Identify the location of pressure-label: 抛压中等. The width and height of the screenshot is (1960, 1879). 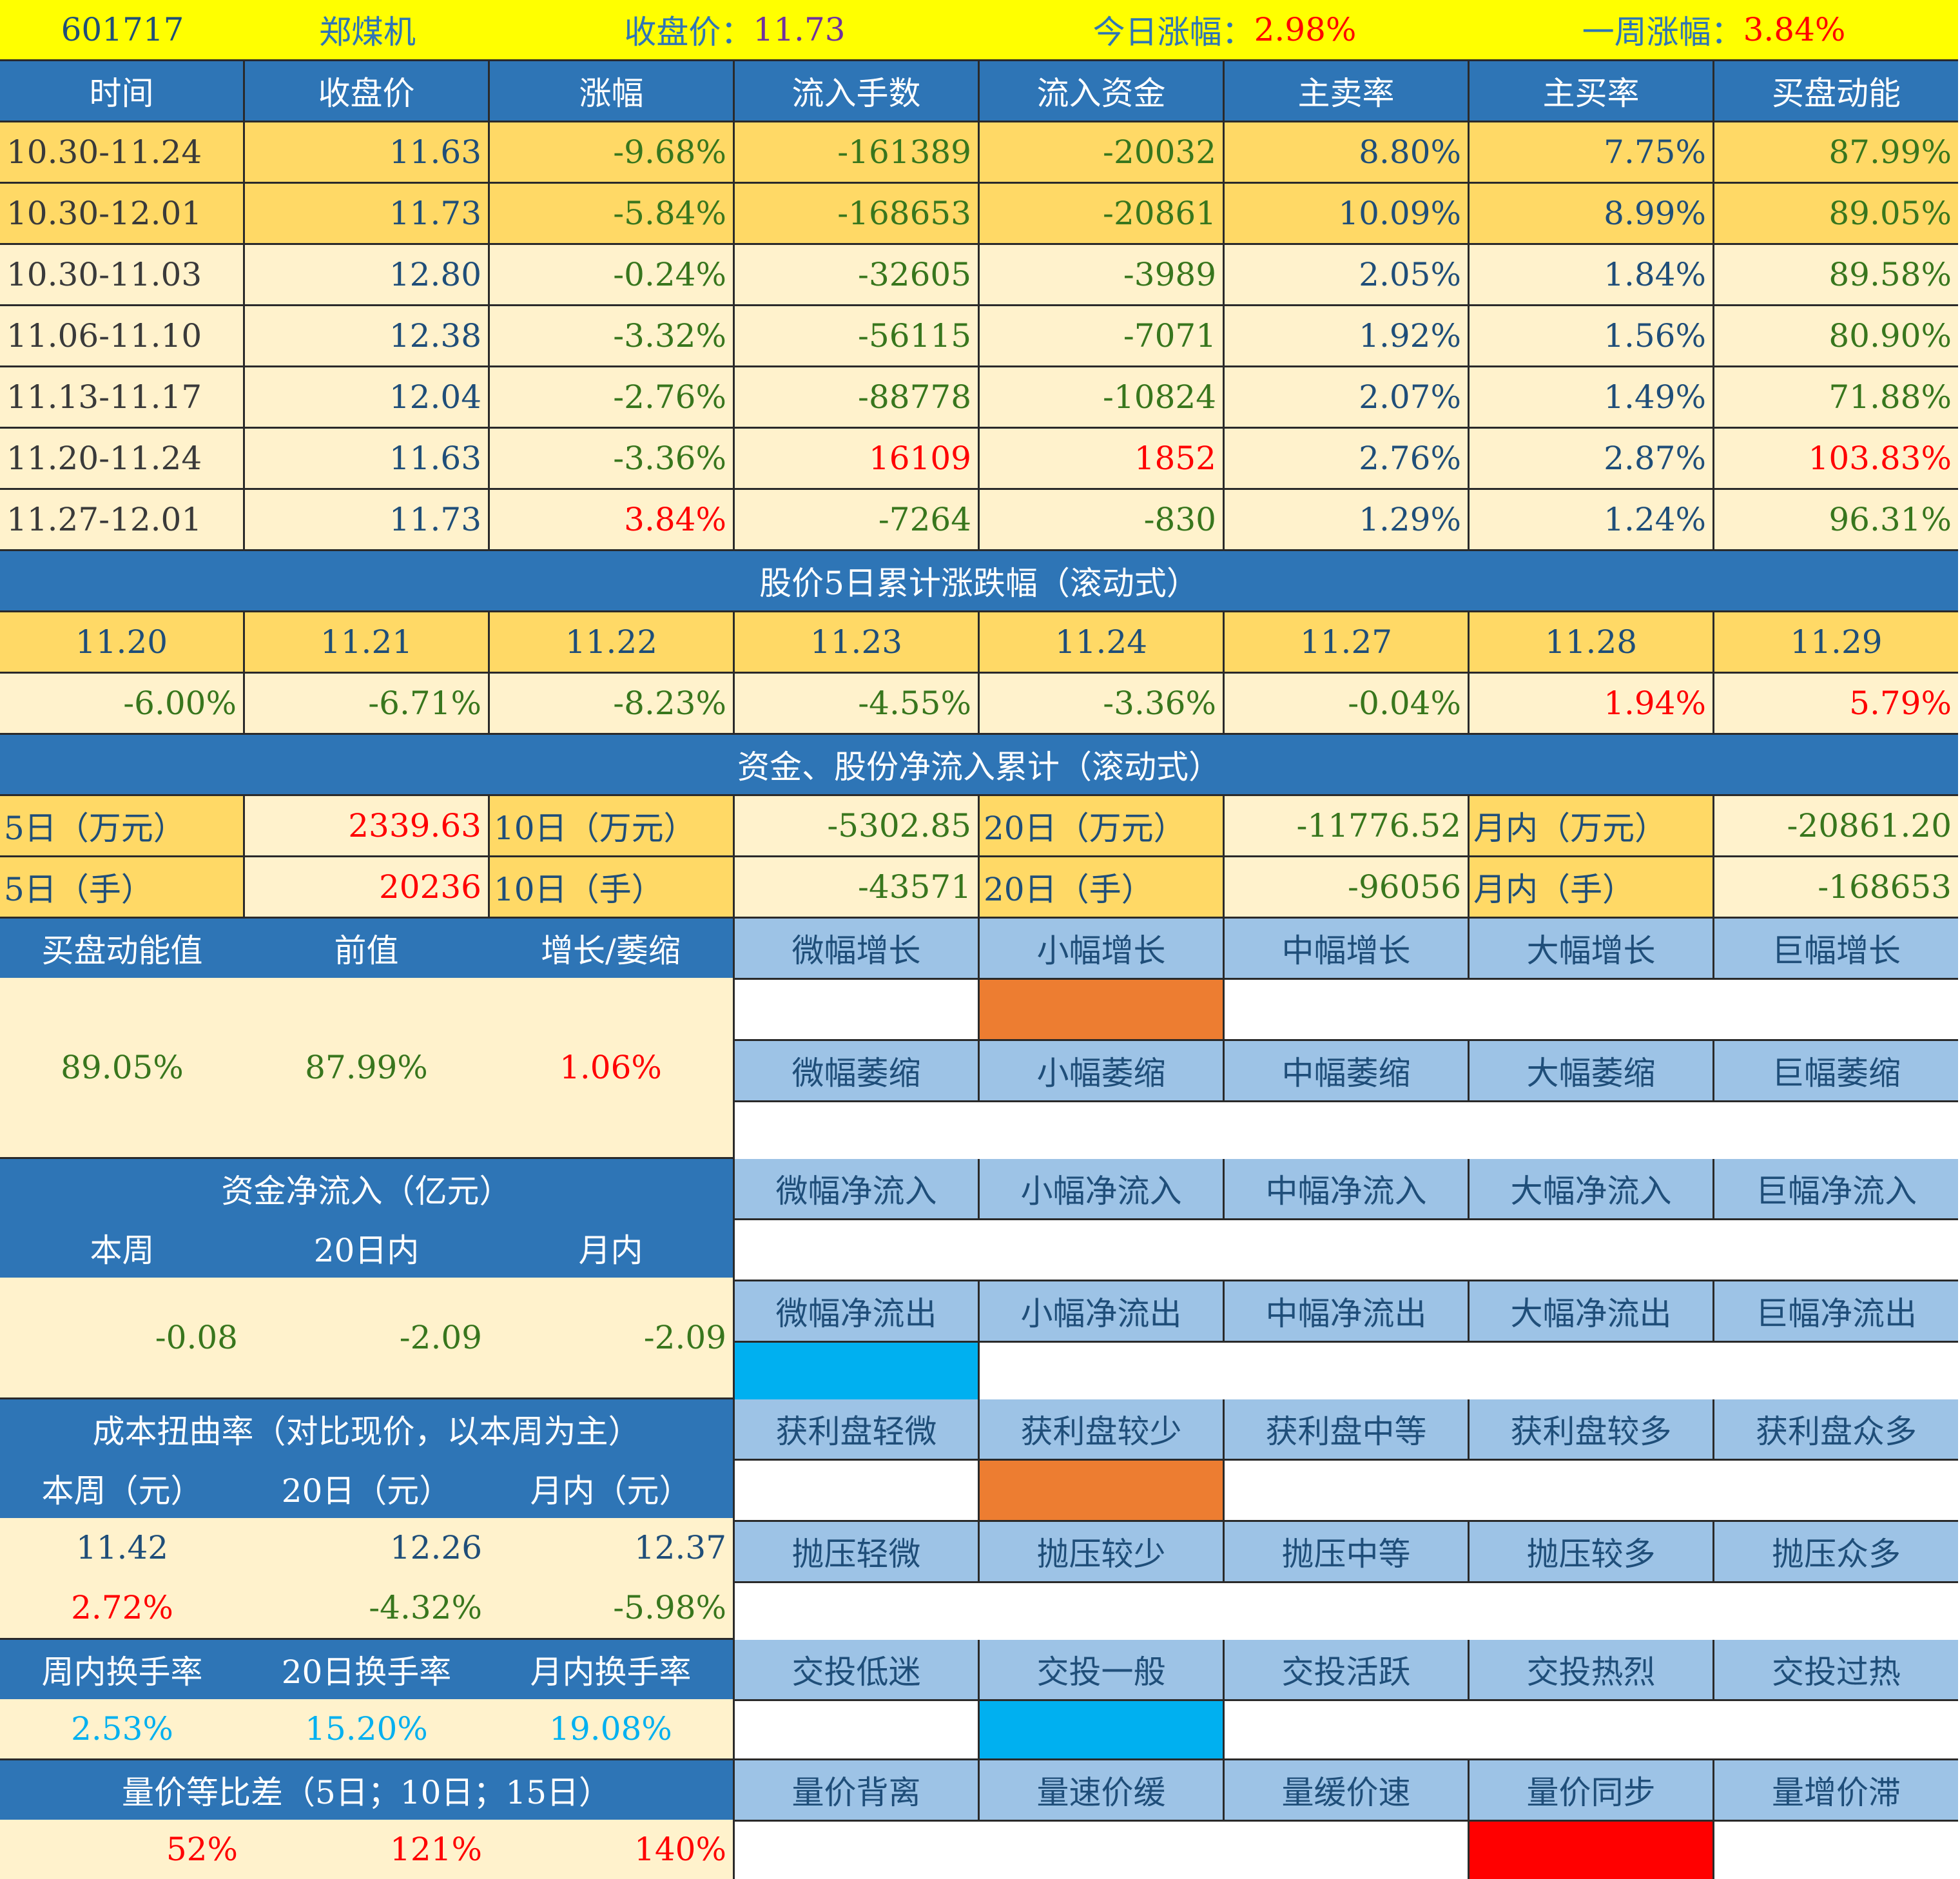
(1347, 1551).